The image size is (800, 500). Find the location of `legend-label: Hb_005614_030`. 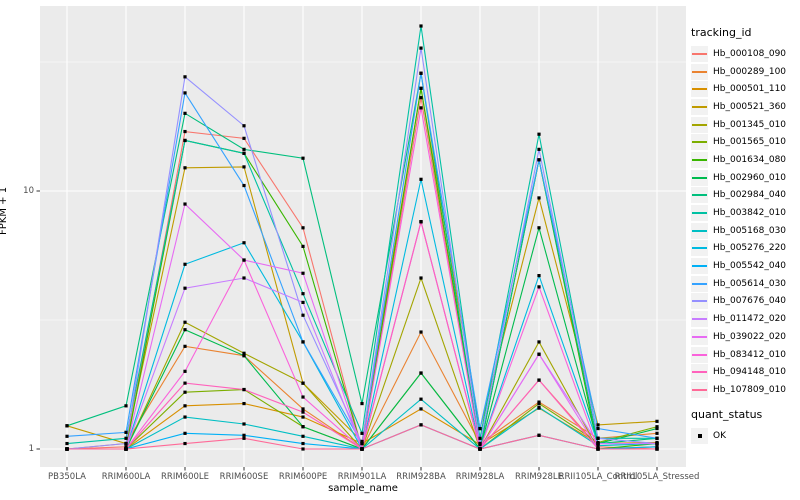

legend-label: Hb_005614_030 is located at coordinates (750, 283).